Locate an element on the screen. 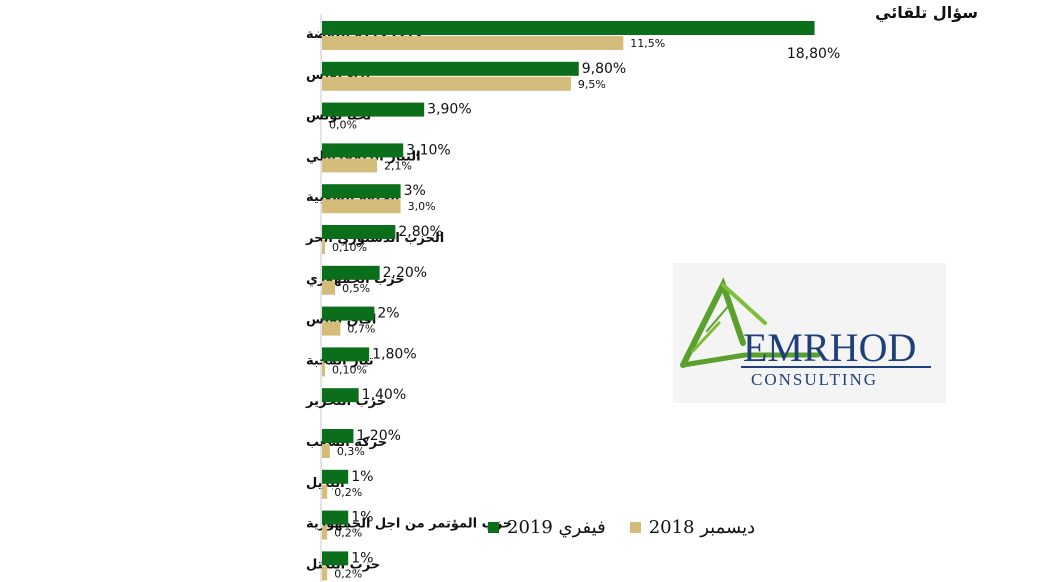  data-label-2018: 0,5% is located at coordinates (356, 288).